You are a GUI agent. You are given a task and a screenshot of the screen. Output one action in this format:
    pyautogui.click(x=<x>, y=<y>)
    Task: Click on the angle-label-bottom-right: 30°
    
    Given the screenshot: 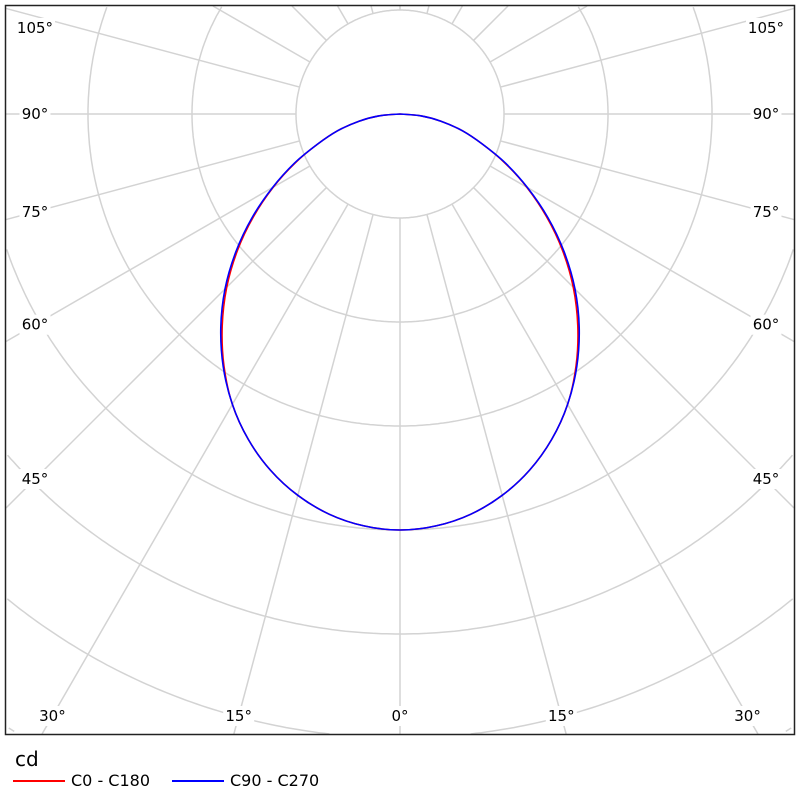 What is the action you would take?
    pyautogui.click(x=747, y=716)
    